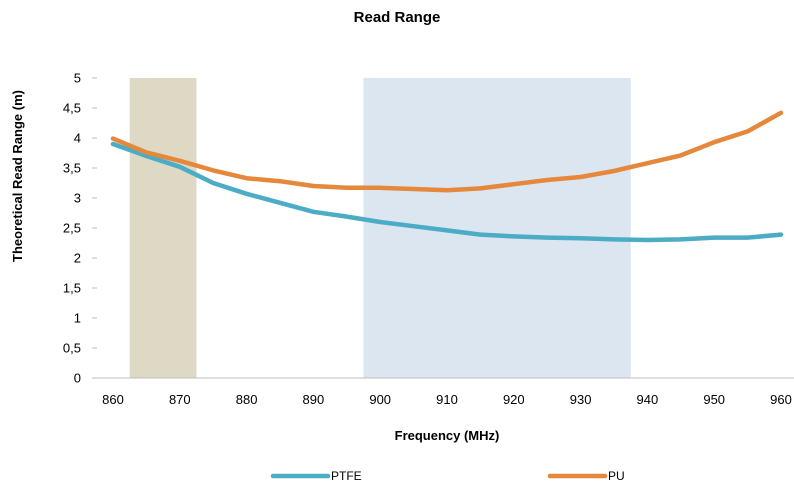 The height and width of the screenshot is (484, 794). What do you see at coordinates (72, 228) in the screenshot?
I see `y-tick-label: 2,5` at bounding box center [72, 228].